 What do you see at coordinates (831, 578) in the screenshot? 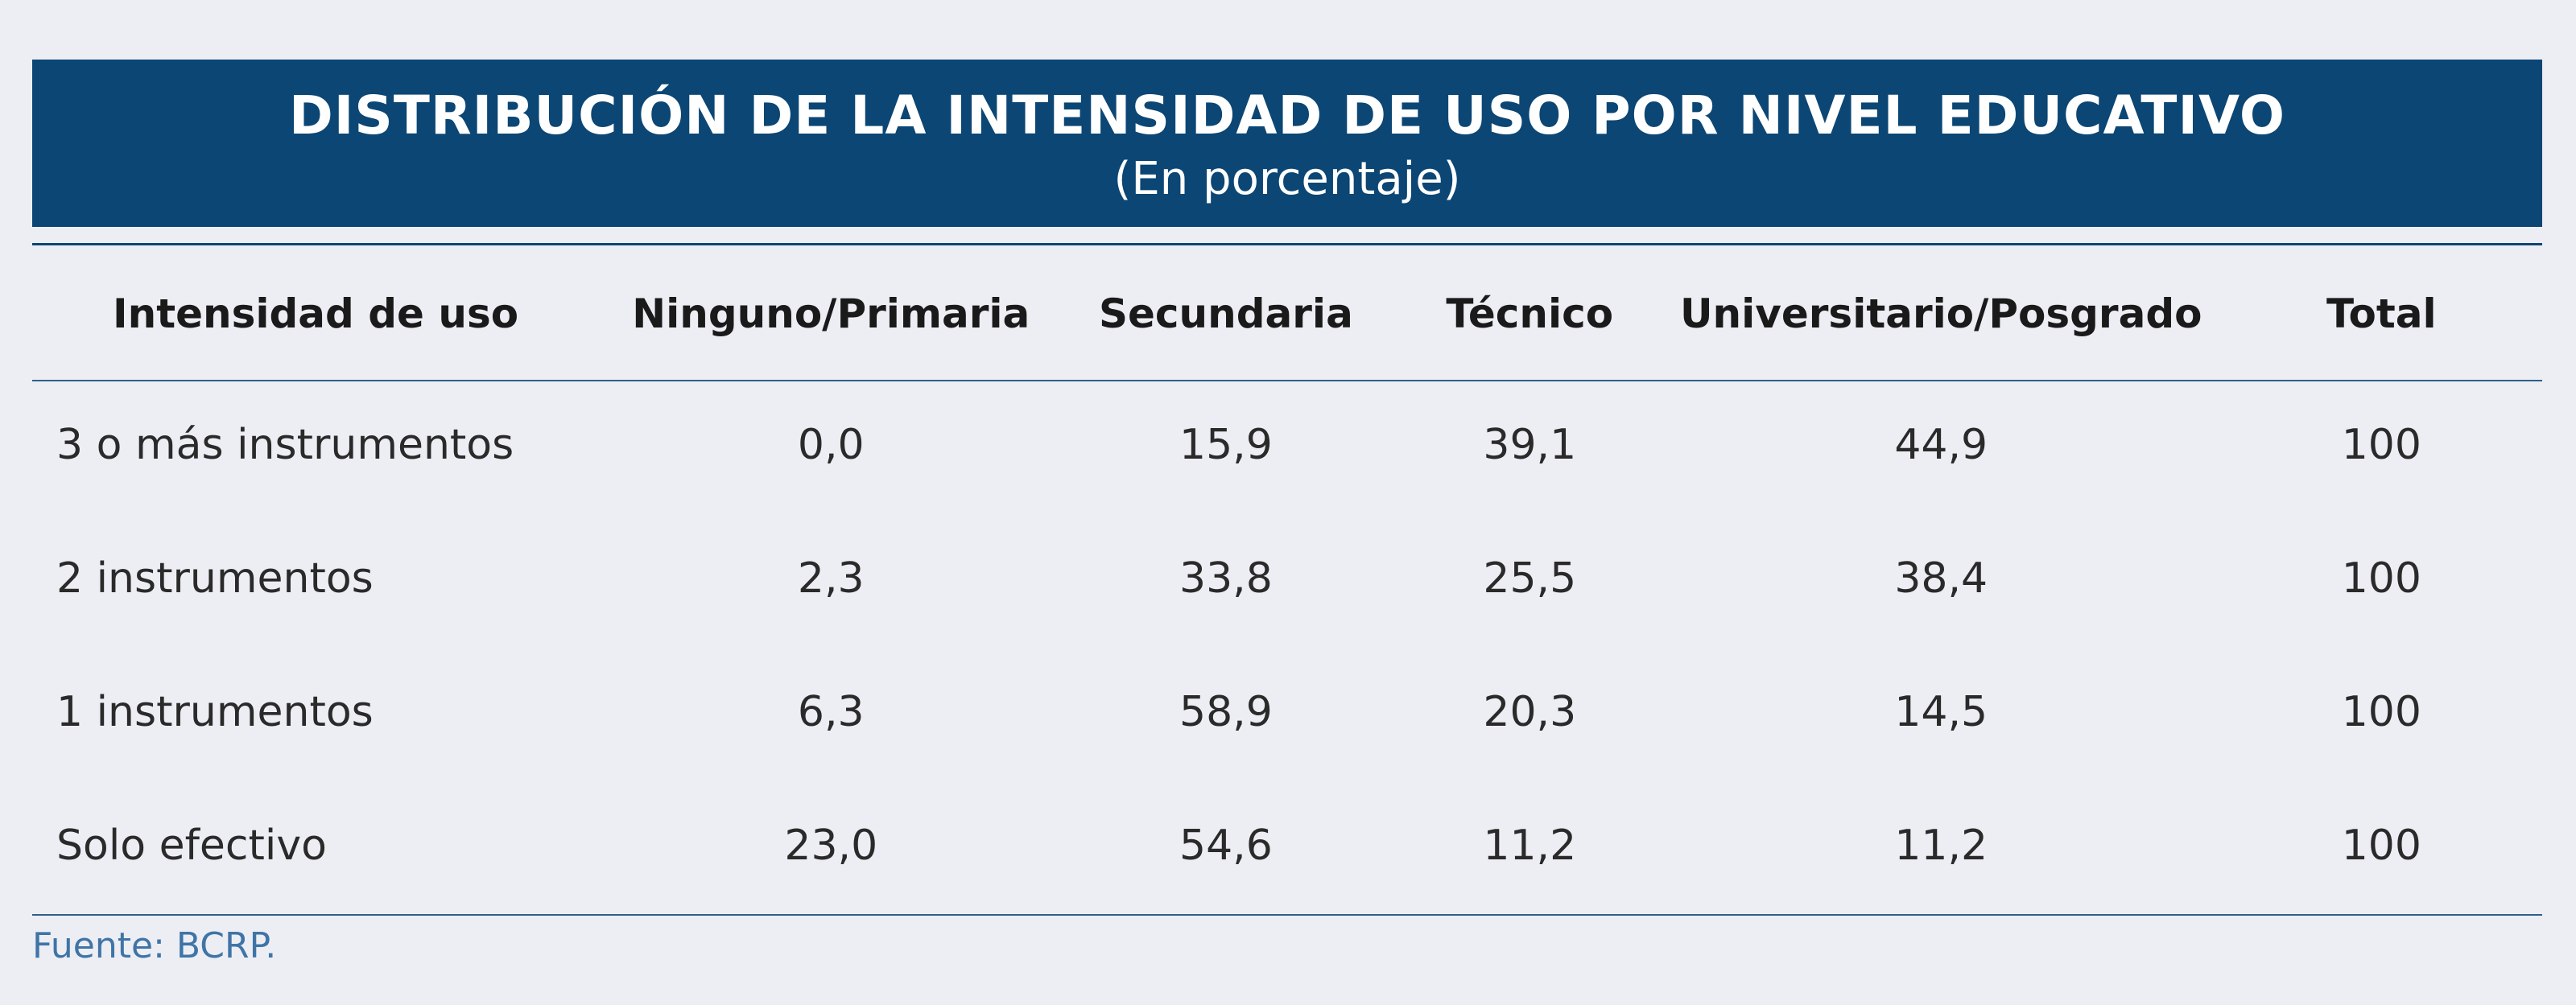
I see `table-cell: 2,3` at bounding box center [831, 578].